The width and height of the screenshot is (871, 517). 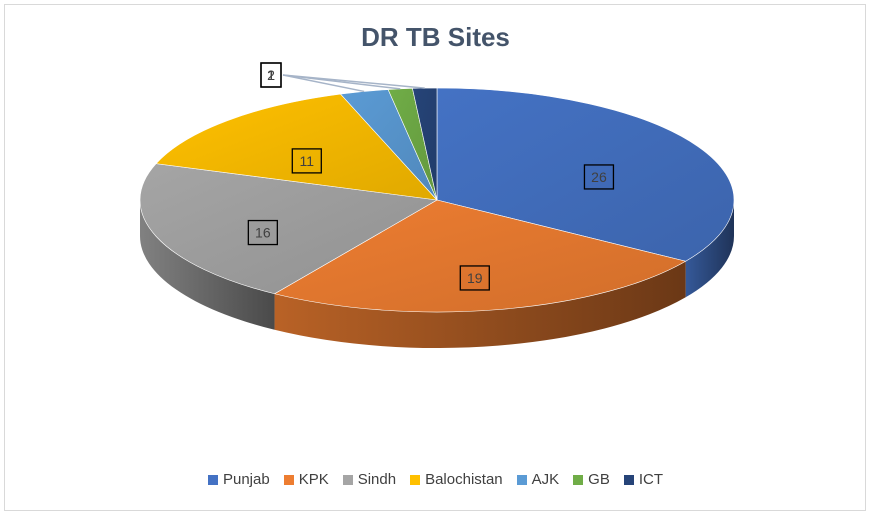 I want to click on pie-side-punjab, so click(x=709, y=249).